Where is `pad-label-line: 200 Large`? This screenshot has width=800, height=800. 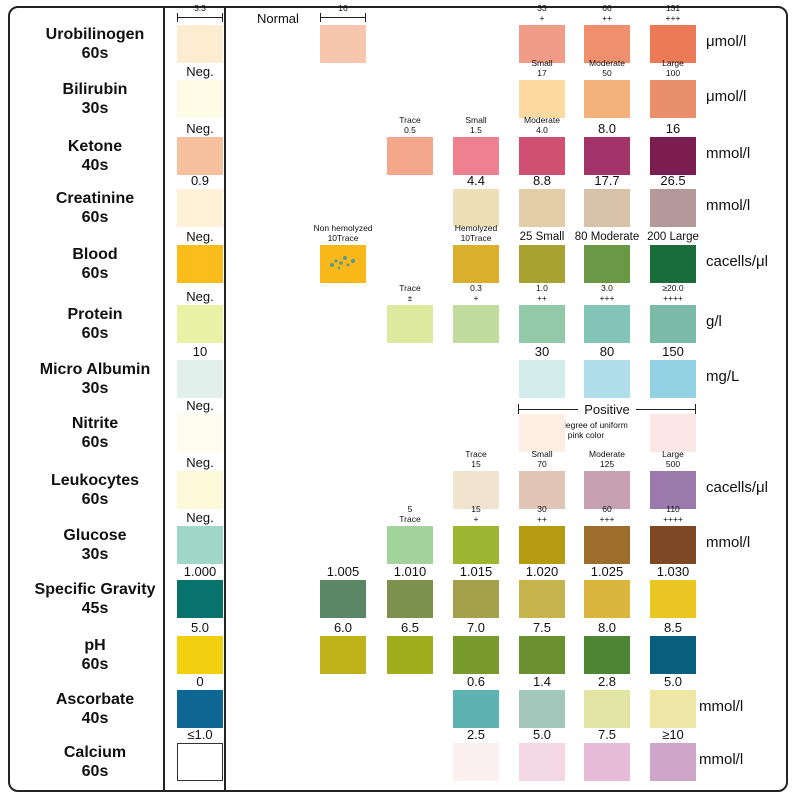 pad-label-line: 200 Large is located at coordinates (673, 237).